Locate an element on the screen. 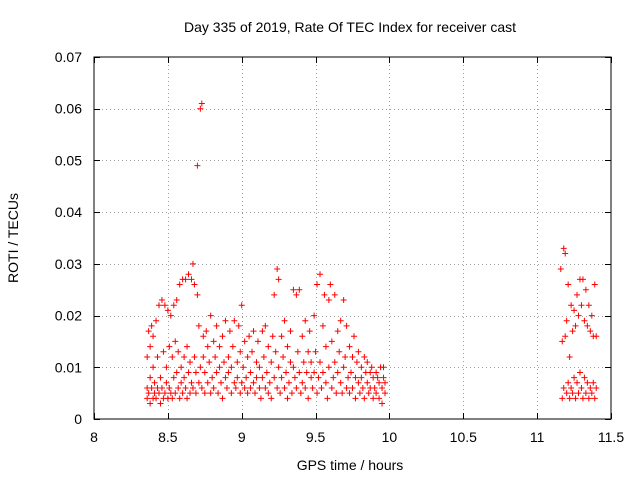 This screenshot has height=480, width=640. x-tick-label: 11.5 is located at coordinates (611, 437).